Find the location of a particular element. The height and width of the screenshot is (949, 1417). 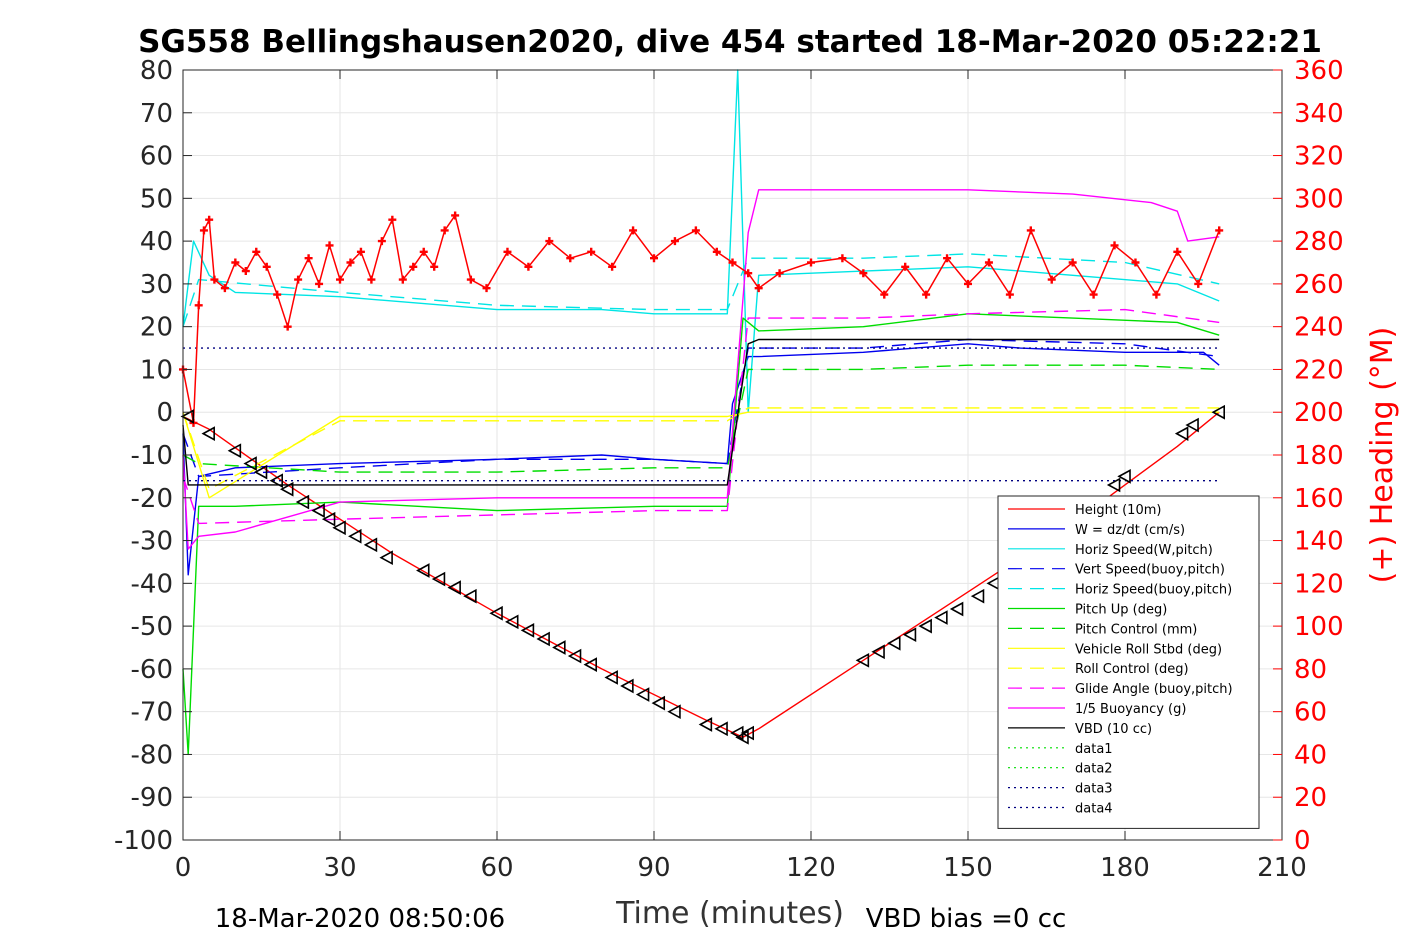

x-tick-label: 210 is located at coordinates (1282, 868).